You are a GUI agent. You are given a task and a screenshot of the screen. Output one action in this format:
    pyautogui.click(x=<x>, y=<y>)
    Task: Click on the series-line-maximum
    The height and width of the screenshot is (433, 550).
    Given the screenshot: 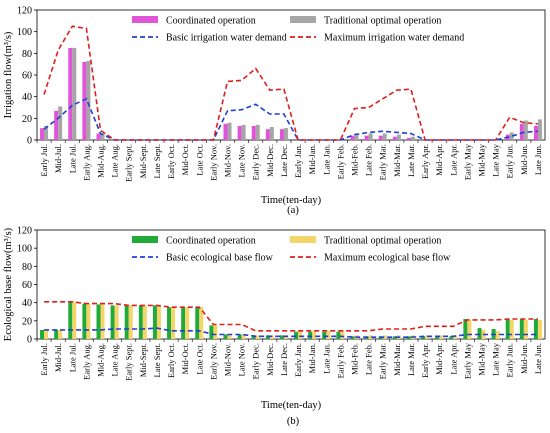 What is the action you would take?
    pyautogui.click(x=291, y=316)
    